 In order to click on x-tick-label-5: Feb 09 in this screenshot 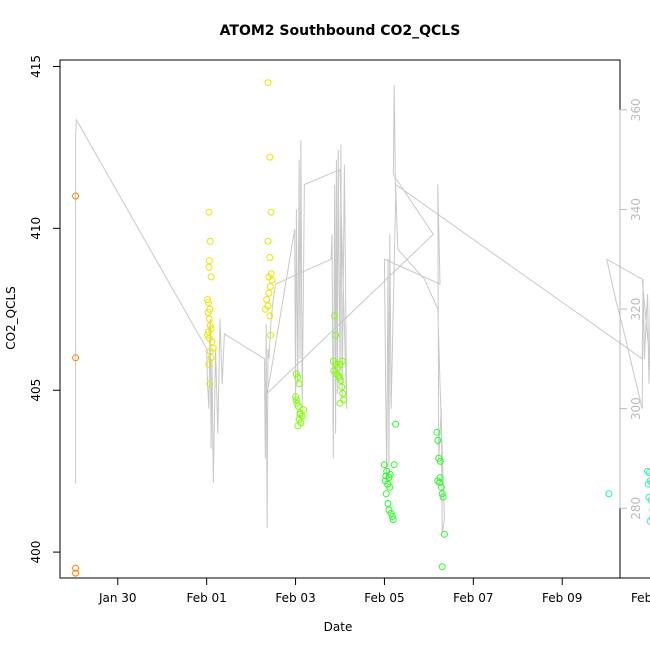, I will do `click(562, 598)`.